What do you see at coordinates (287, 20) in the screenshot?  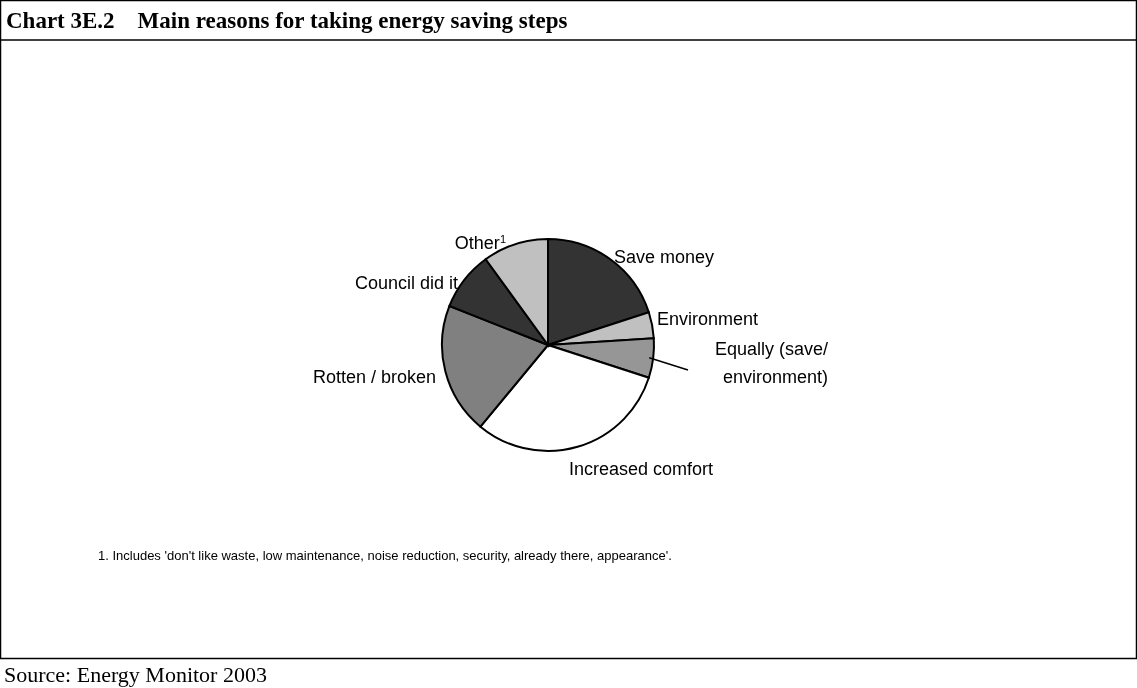 I see `chart-title: Chart 3E.2 Main reasons for taking energy saving steps` at bounding box center [287, 20].